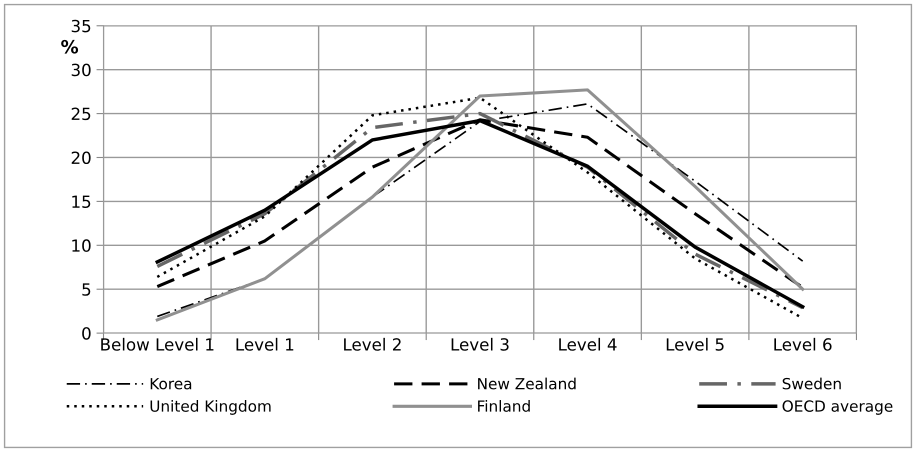 Image resolution: width=916 pixels, height=452 pixels. I want to click on y-tick-label: 10, so click(81, 245).